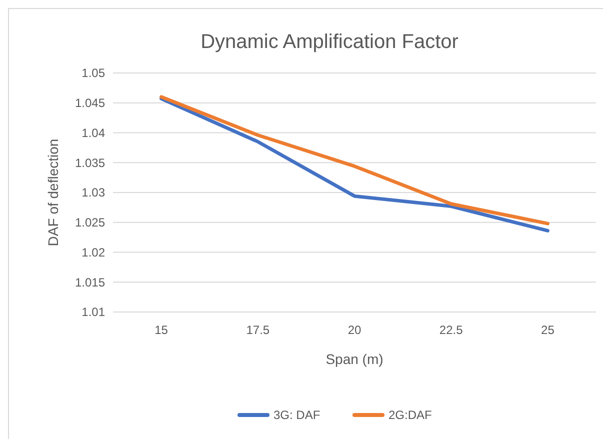 The height and width of the screenshot is (439, 603). Describe the element at coordinates (548, 330) in the screenshot. I see `x-tick-label: 25` at that location.